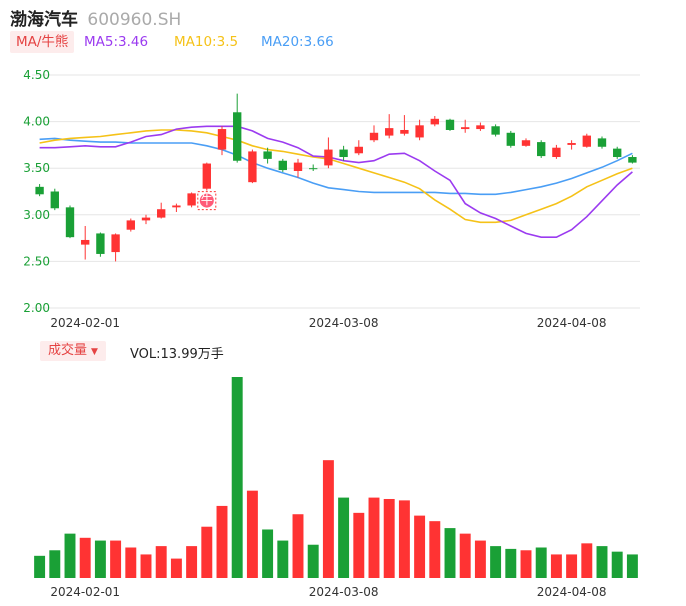 The width and height of the screenshot is (686, 606). Describe the element at coordinates (36, 261) in the screenshot. I see `y-tick-label: 2.50` at that location.